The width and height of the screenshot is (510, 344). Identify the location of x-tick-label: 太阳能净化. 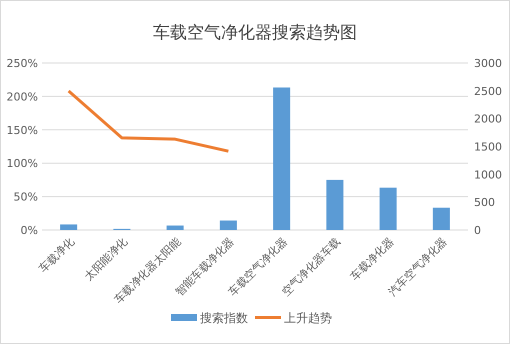
(106, 259).